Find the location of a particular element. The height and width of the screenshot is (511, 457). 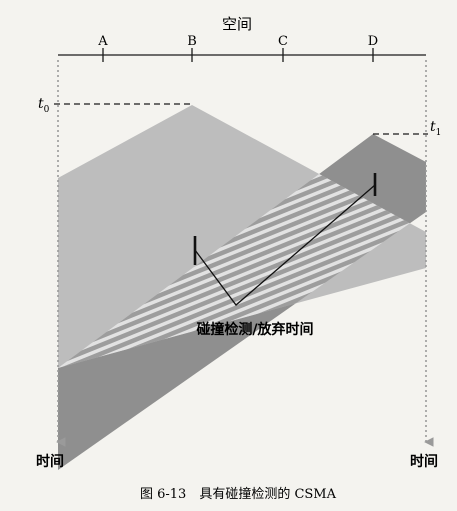

time-label-left: 时间 is located at coordinates (50, 461).